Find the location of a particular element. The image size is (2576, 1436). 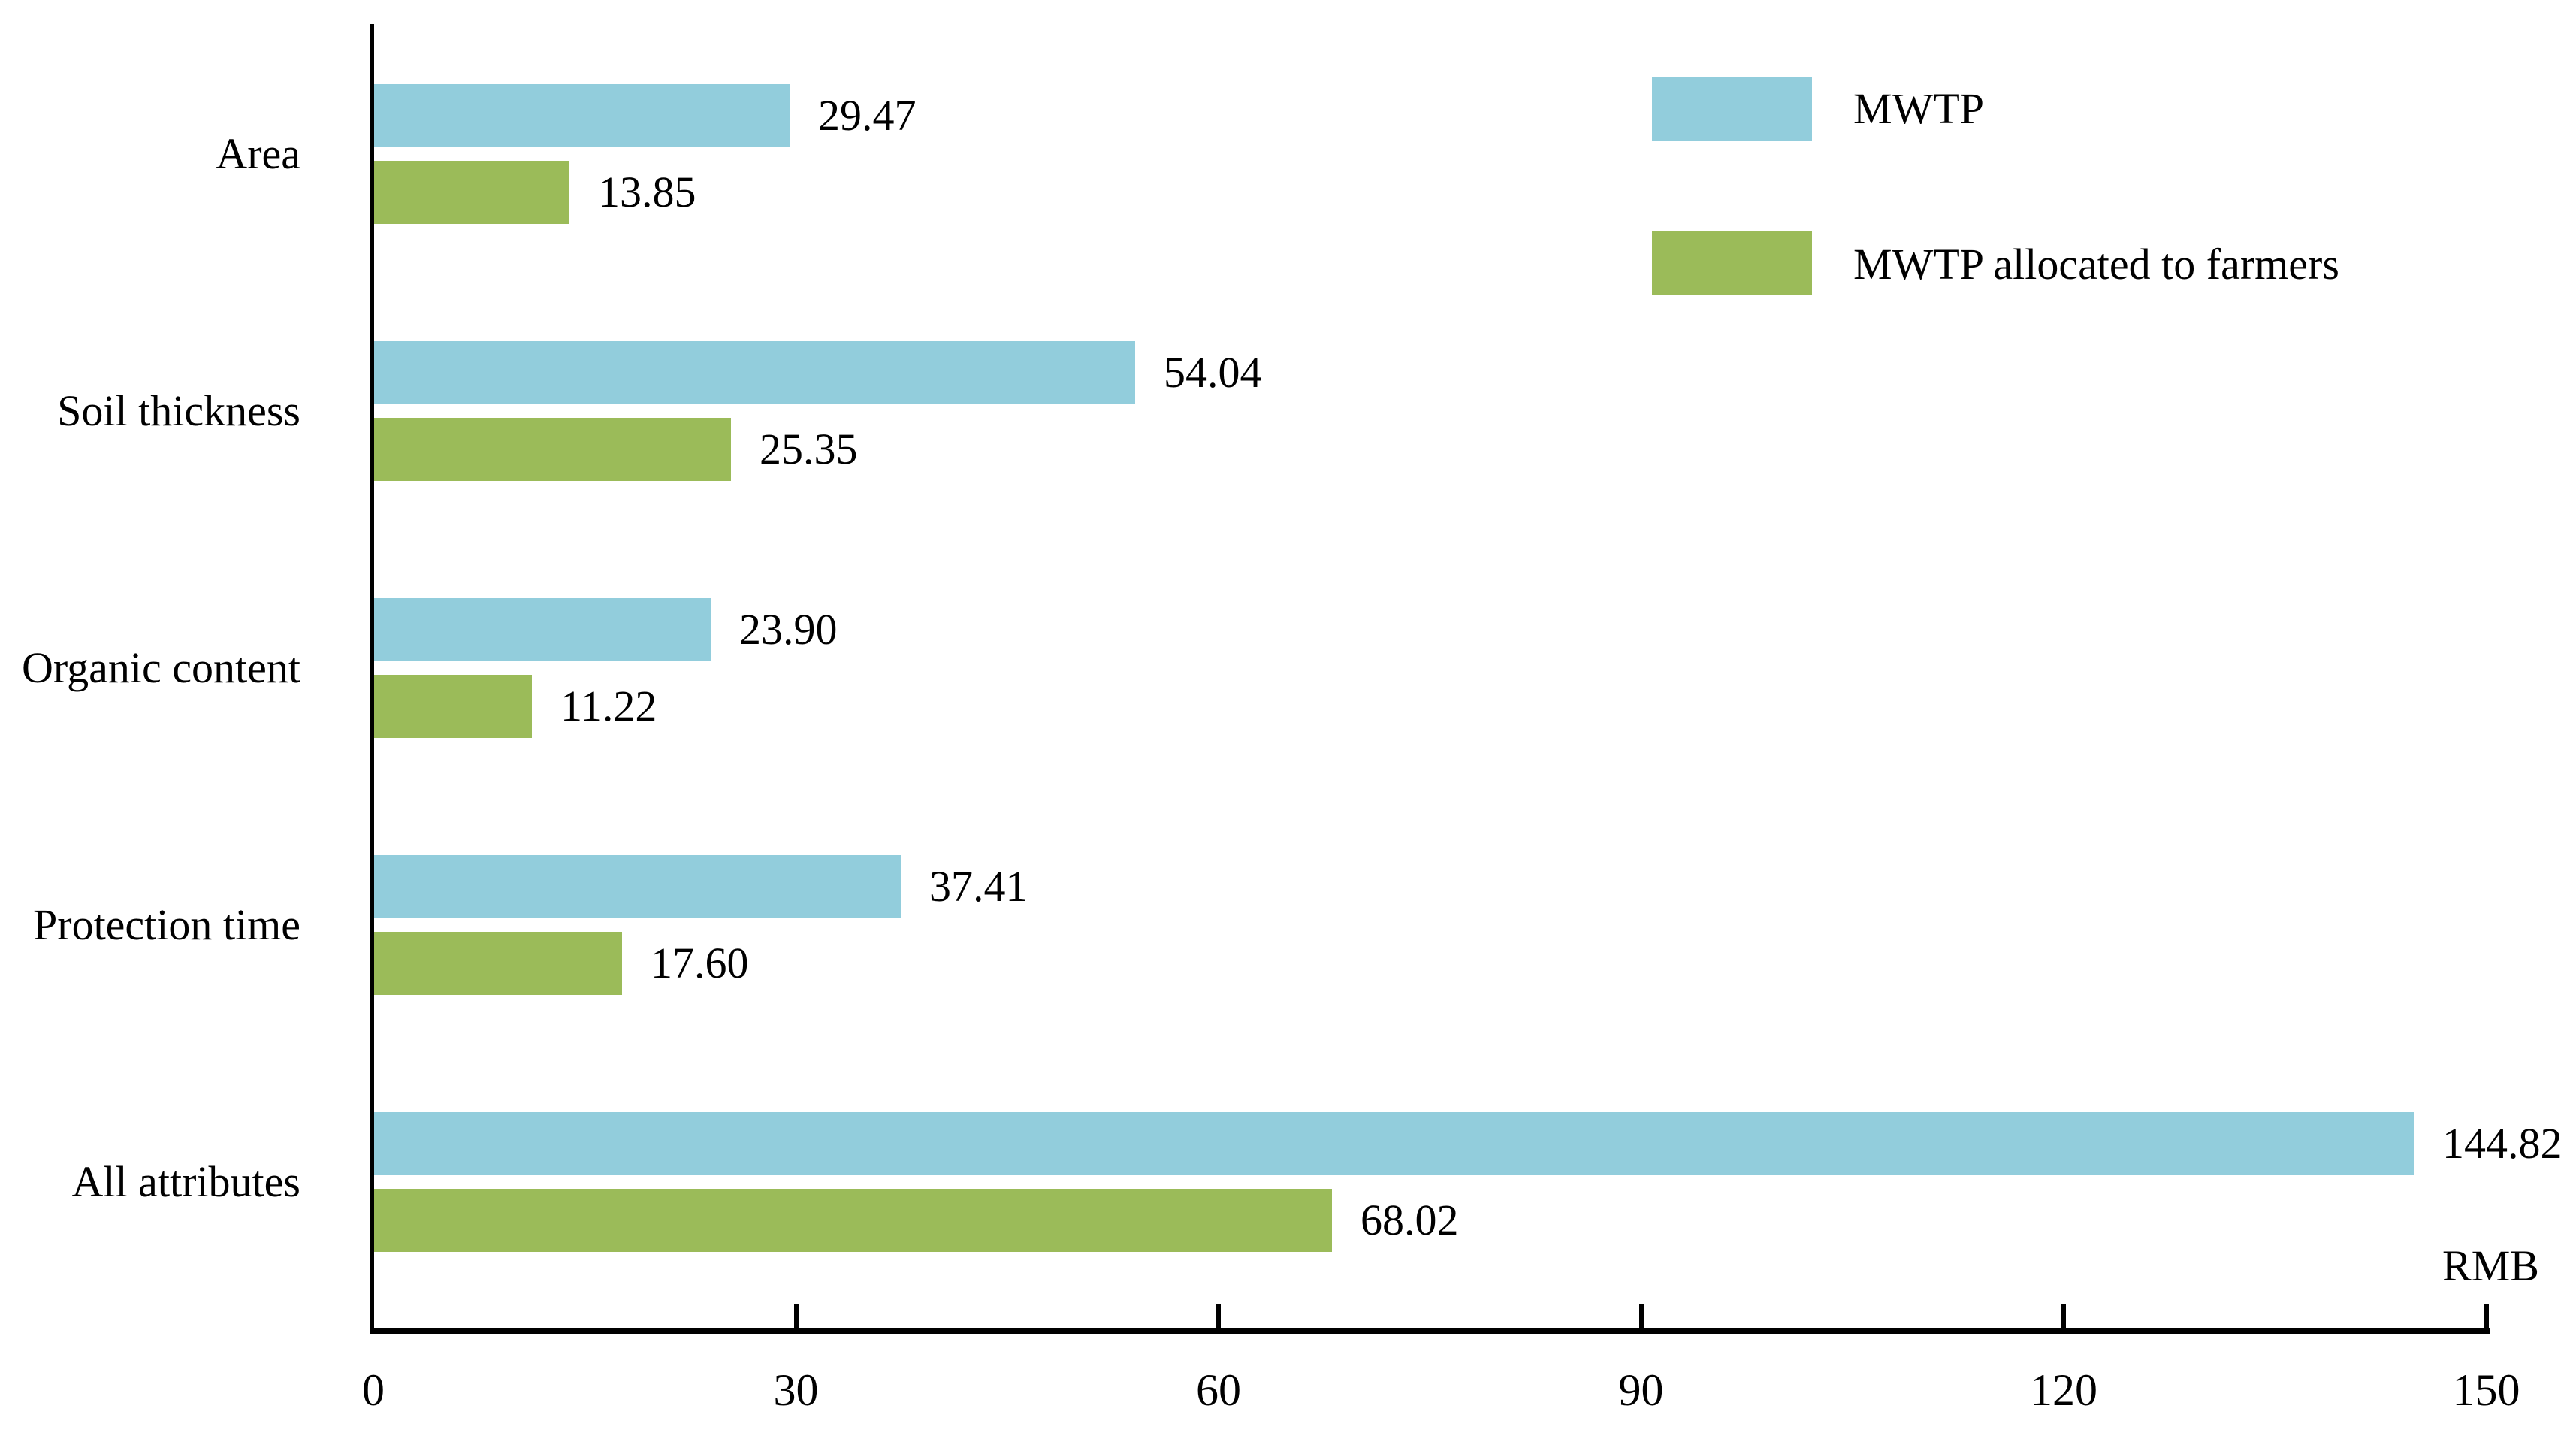

value-label-mwtp-farmers: 25.35 is located at coordinates (809, 449).